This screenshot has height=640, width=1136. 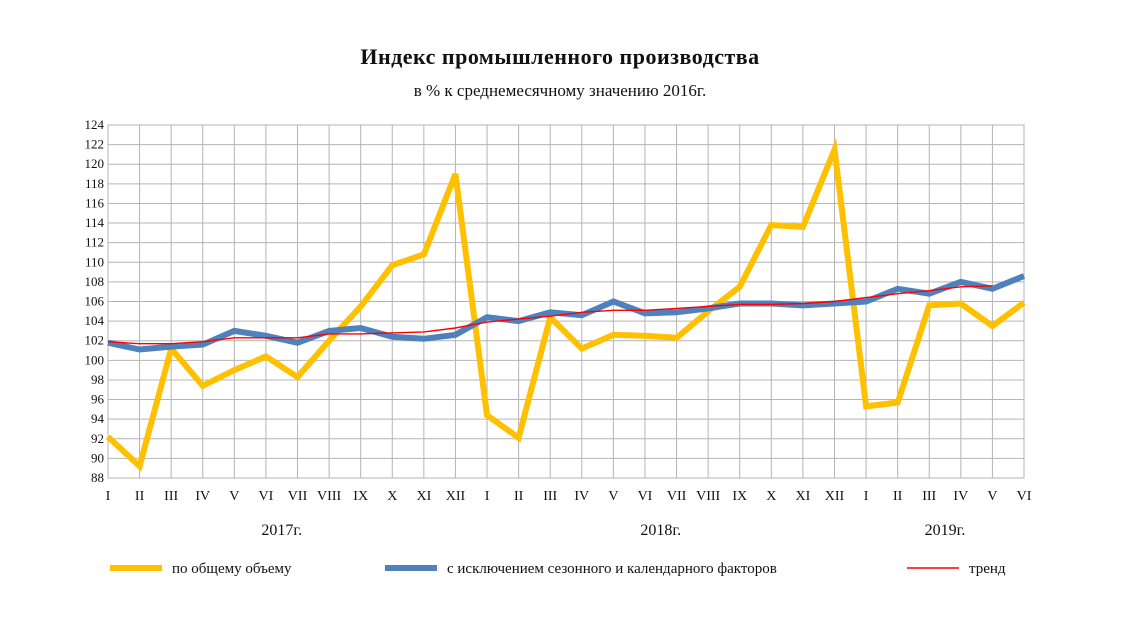 I want to click on y-tick-label: 120, so click(x=95, y=163).